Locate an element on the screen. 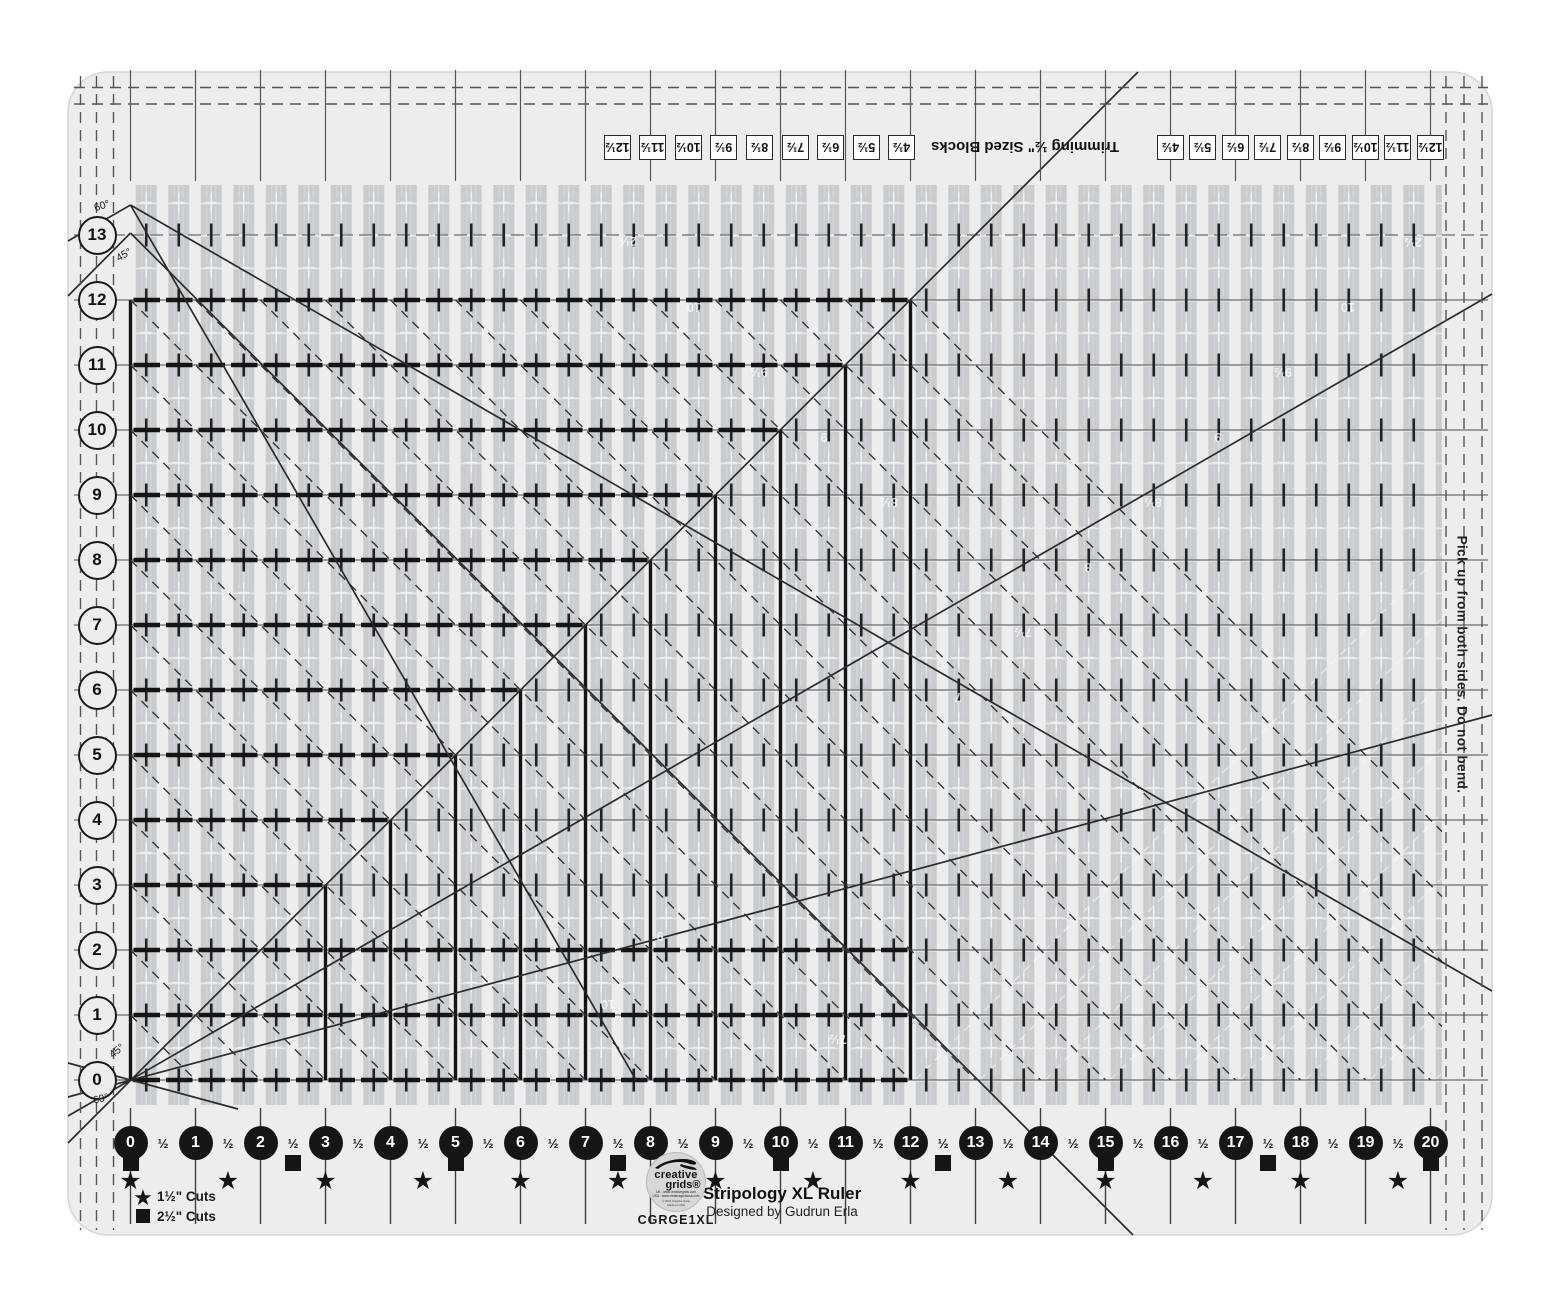 The width and height of the screenshot is (1560, 1300). top-box-label: 8½ is located at coordinates (759, 147).